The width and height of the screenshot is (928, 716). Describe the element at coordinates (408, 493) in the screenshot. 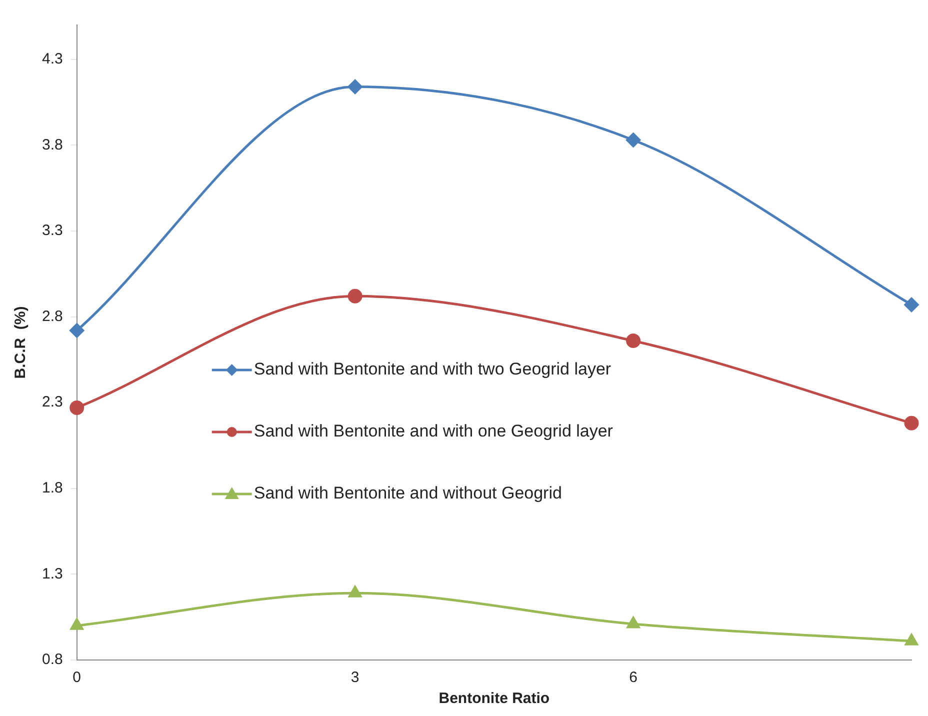

I see `legend-label: Sand with Bentonite and without Geogrid` at that location.